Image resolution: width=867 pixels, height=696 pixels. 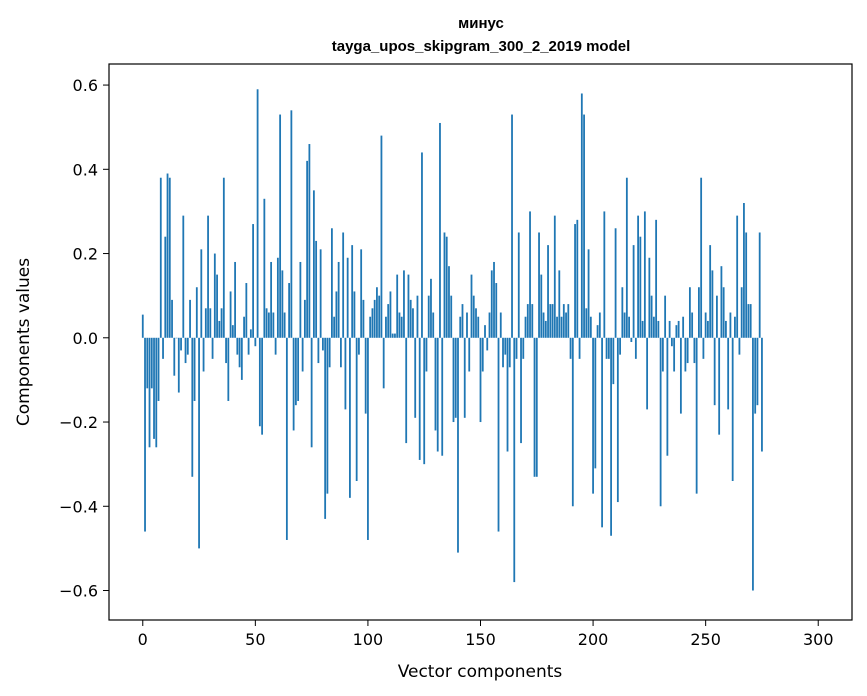 I want to click on y-axis-label: Components values, so click(x=24, y=342).